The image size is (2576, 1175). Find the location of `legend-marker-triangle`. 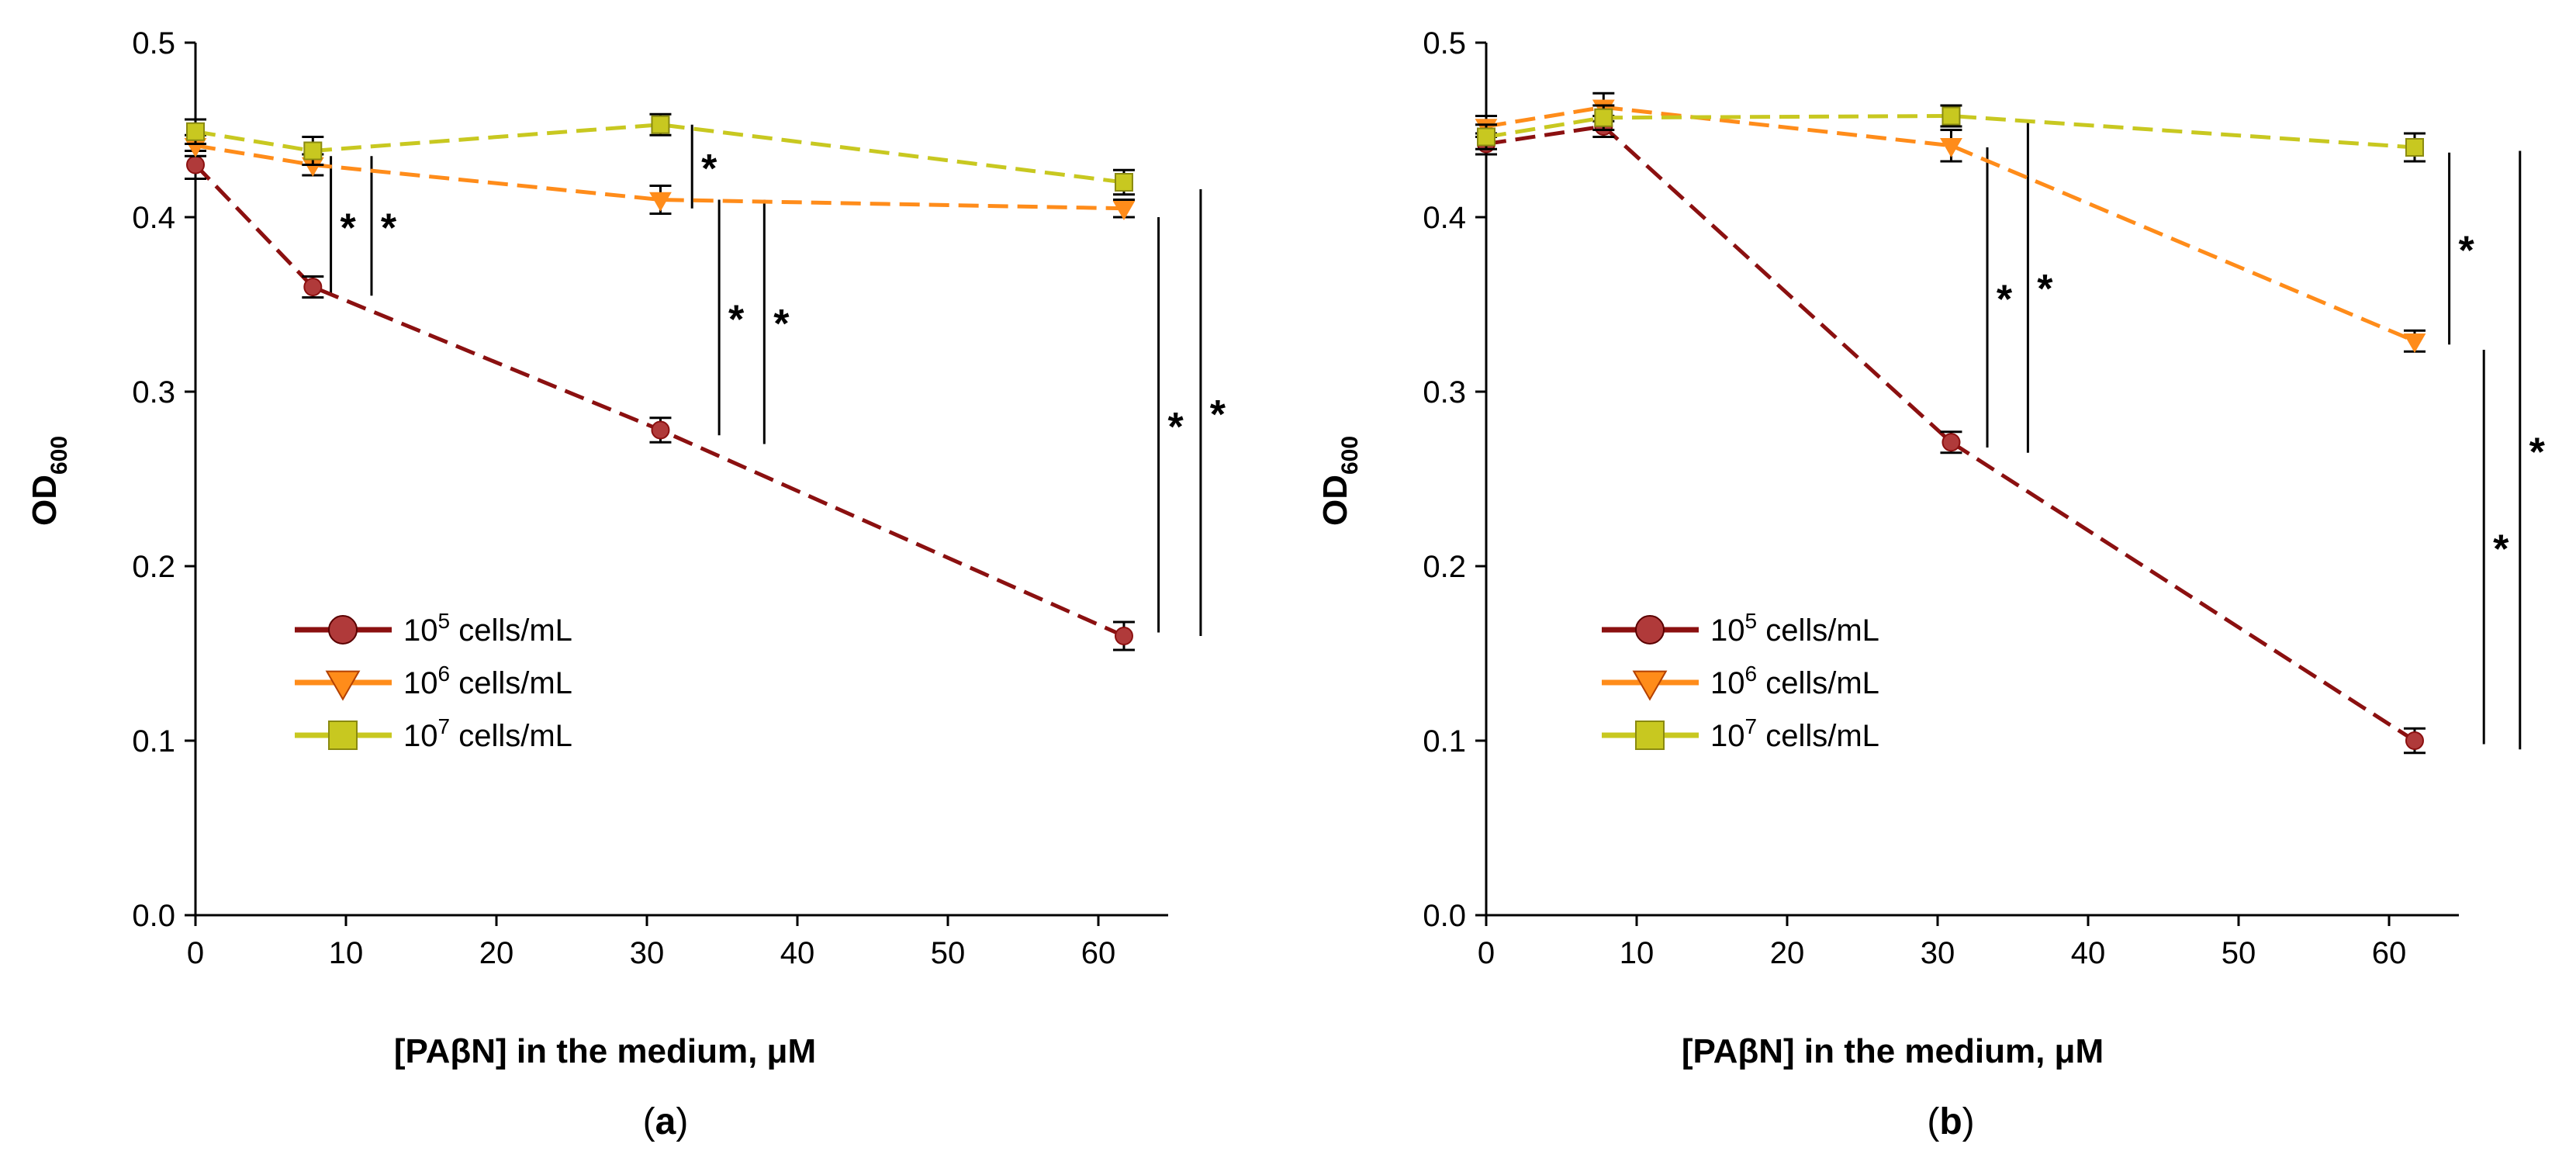

legend-marker-triangle is located at coordinates (1650, 685).